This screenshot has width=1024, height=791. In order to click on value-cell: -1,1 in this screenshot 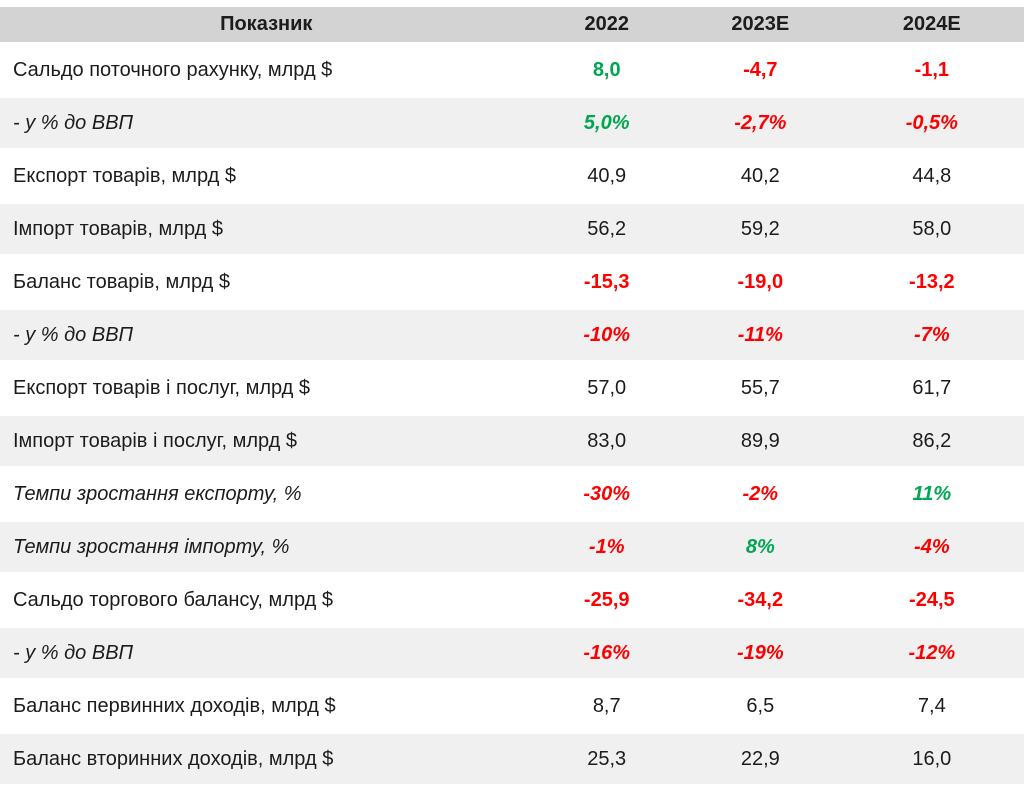, I will do `click(932, 69)`.